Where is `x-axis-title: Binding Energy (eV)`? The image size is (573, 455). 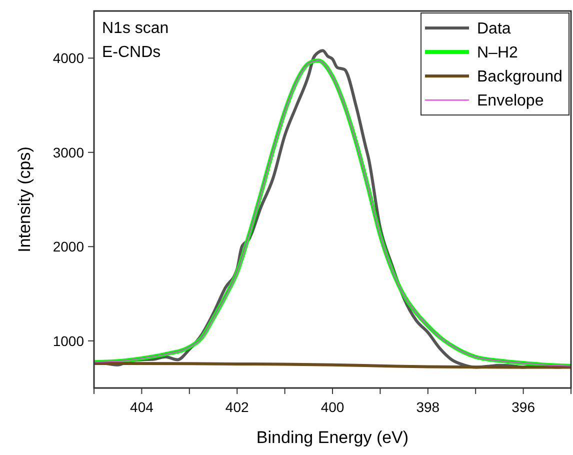
x-axis-title: Binding Energy (eV) is located at coordinates (332, 437).